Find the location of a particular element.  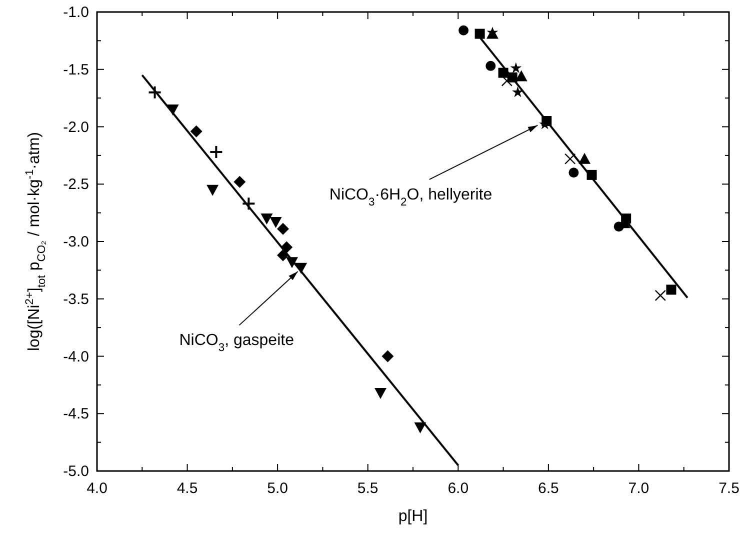

y-tick-label: -3.0 is located at coordinates (76, 242).